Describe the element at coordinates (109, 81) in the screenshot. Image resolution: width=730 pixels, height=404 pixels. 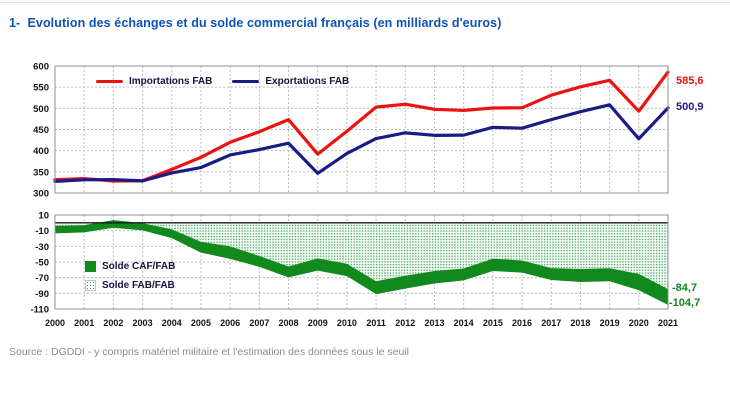
I see `importations-line-swatch` at that location.